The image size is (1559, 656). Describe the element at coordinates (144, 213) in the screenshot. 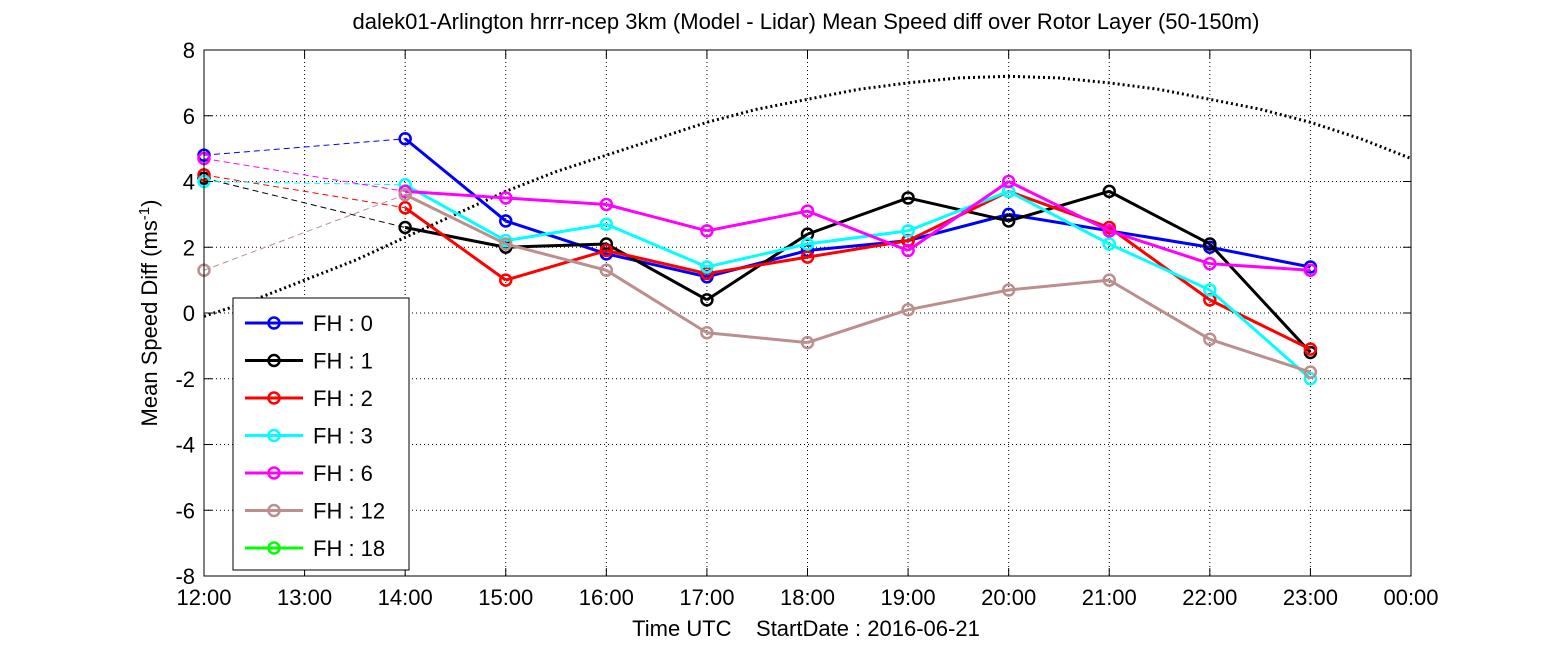

I see `y-axis-label-sup: -1` at that location.